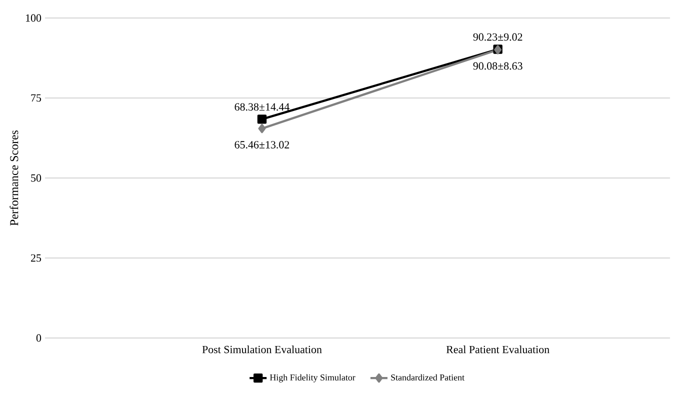 Image resolution: width=678 pixels, height=401 pixels. What do you see at coordinates (262, 144) in the screenshot?
I see `data-label: 65.46±13.02` at bounding box center [262, 144].